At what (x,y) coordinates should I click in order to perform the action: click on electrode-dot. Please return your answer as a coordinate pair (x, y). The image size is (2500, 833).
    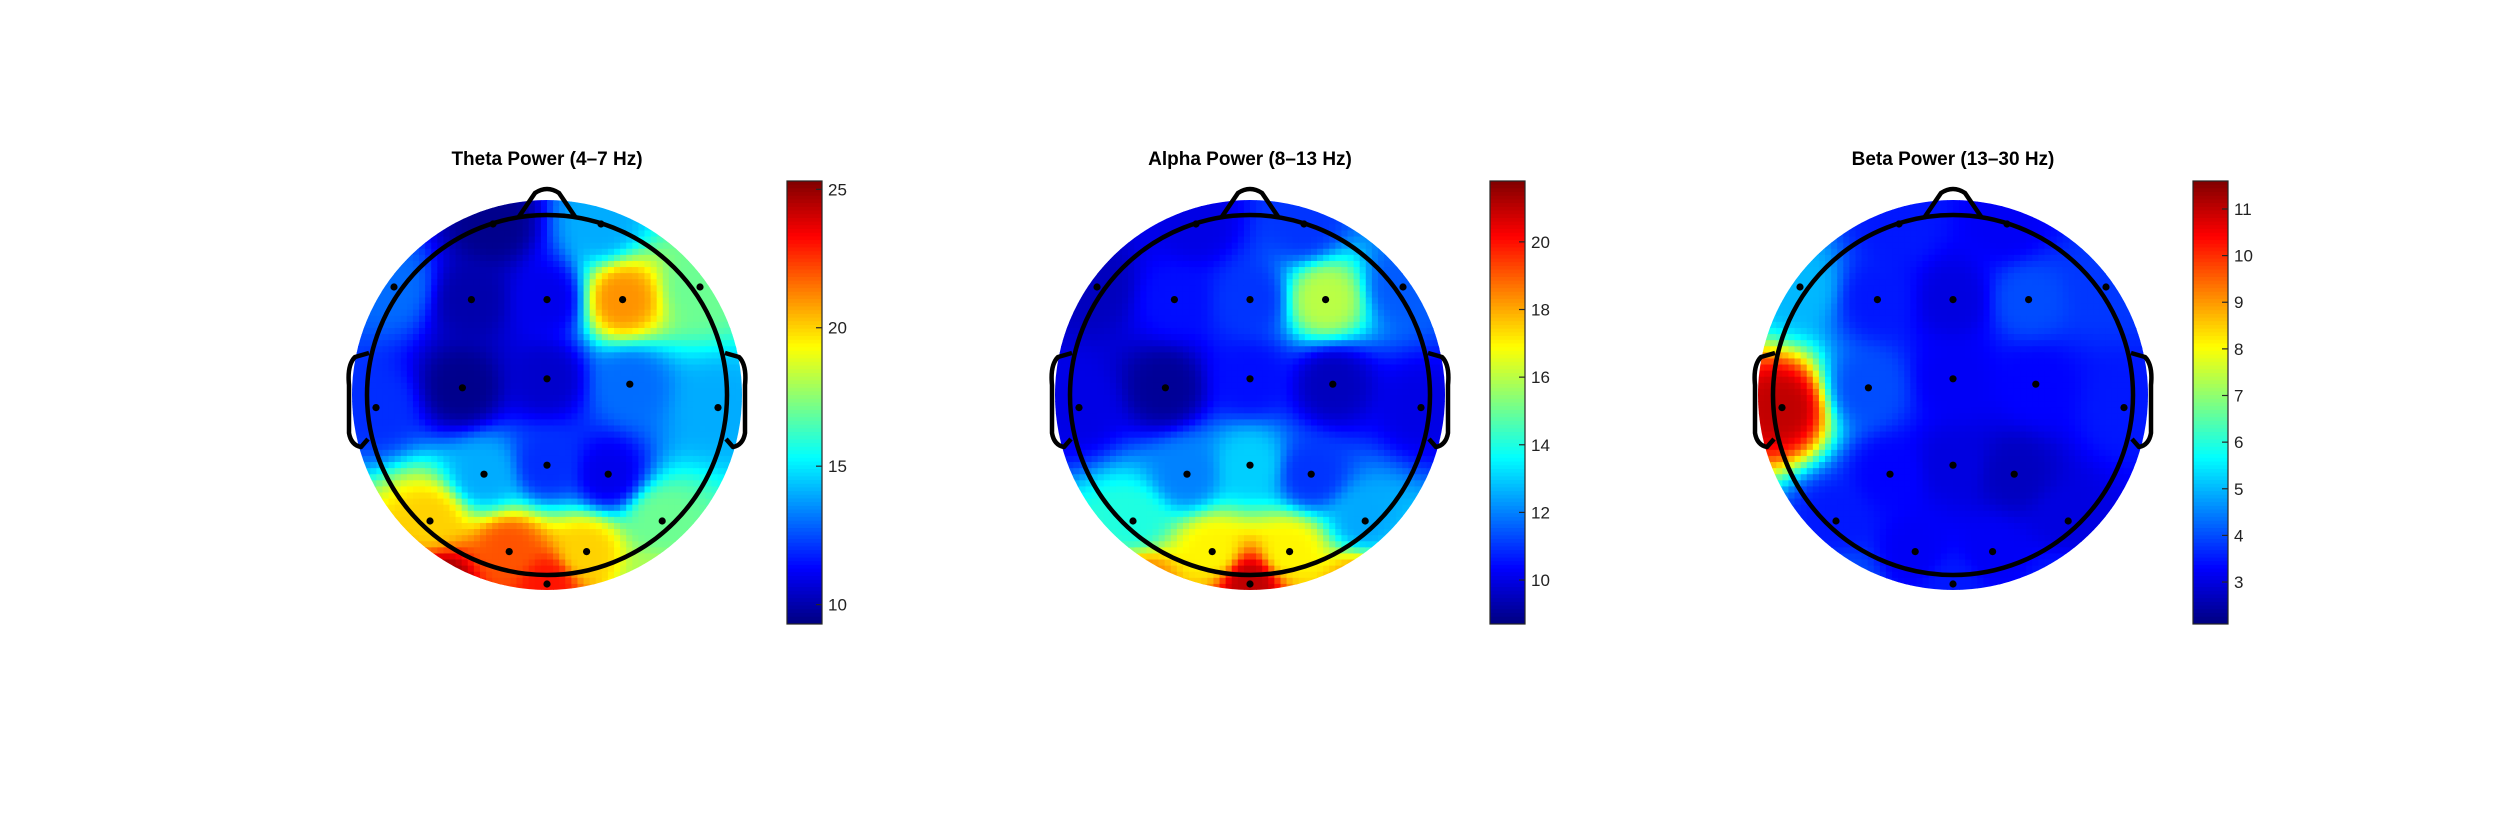
    Looking at the image, I should click on (630, 384).